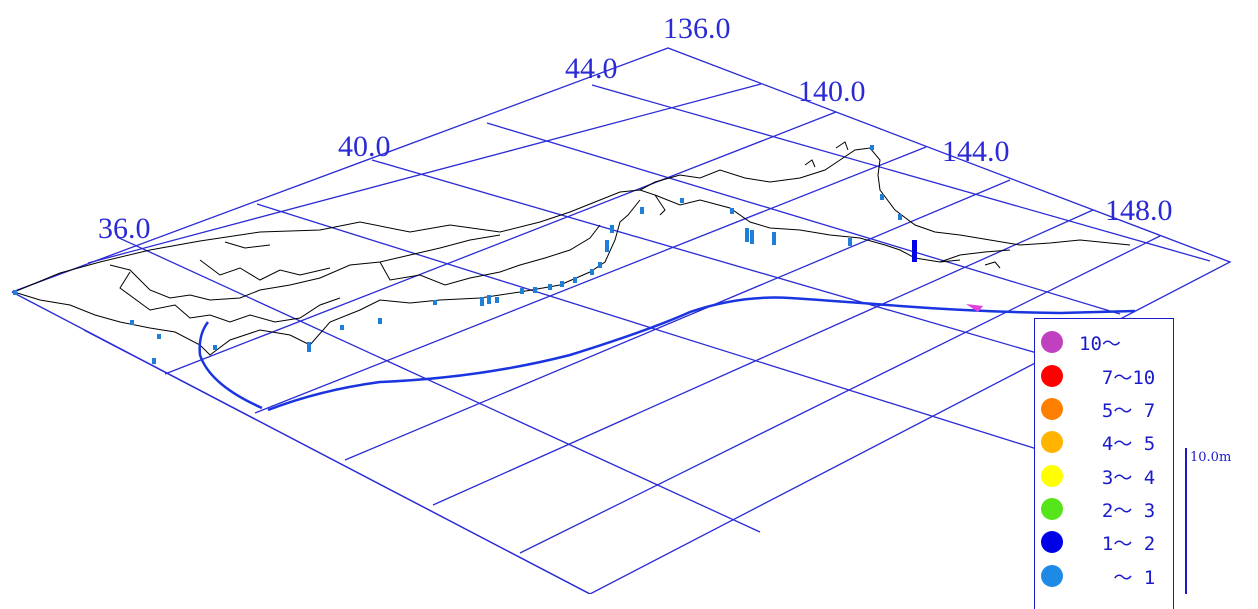 This screenshot has width=1258, height=609. What do you see at coordinates (124, 228) in the screenshot?
I see `lat-label-36: 36.0` at bounding box center [124, 228].